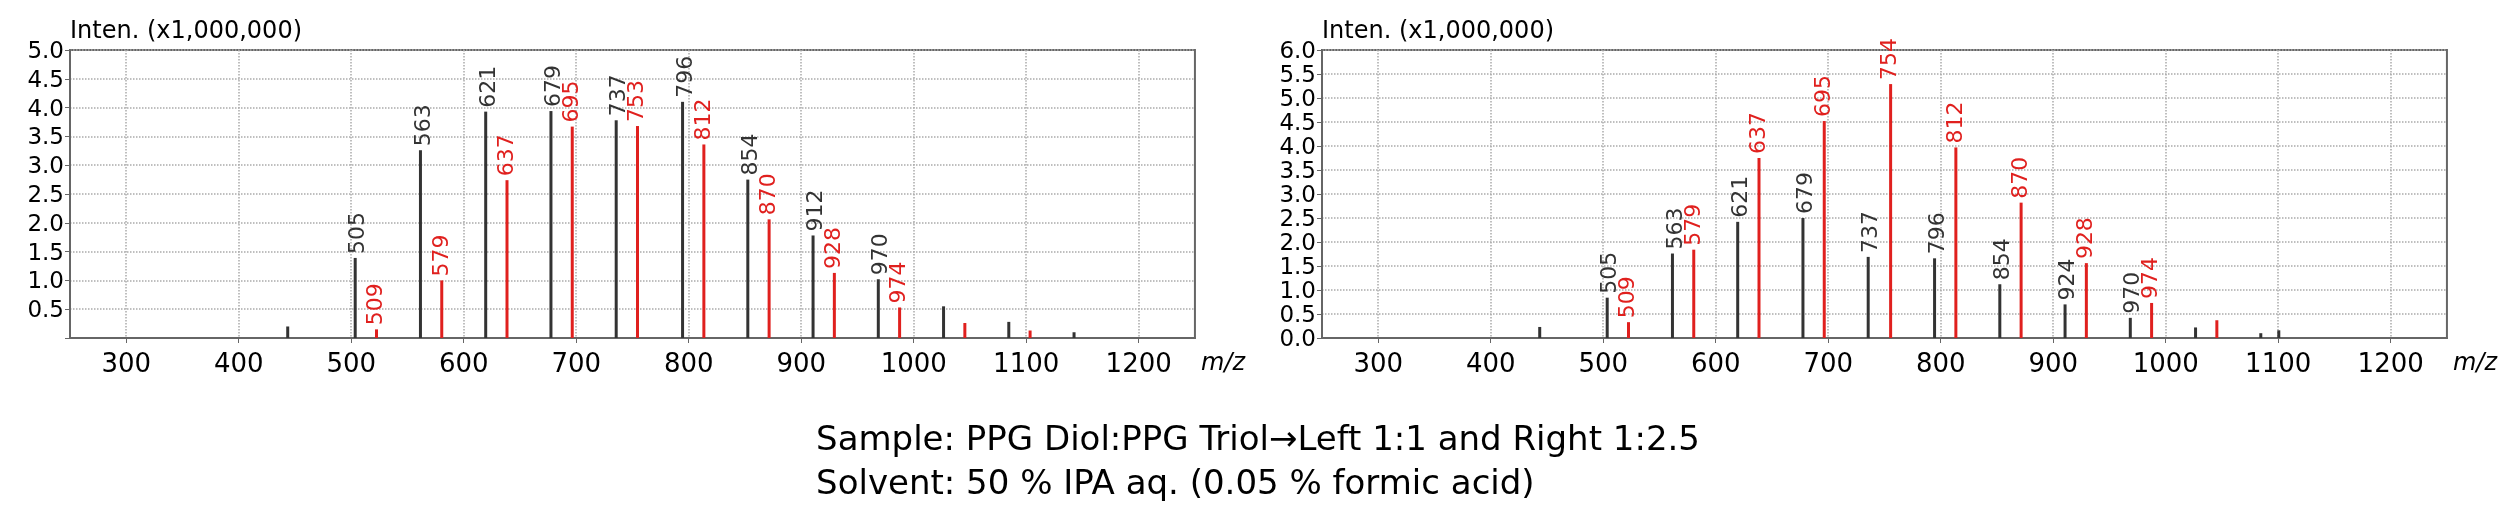 The height and width of the screenshot is (513, 2516). I want to click on y-tick-label: 5.5, so click(1297, 74).